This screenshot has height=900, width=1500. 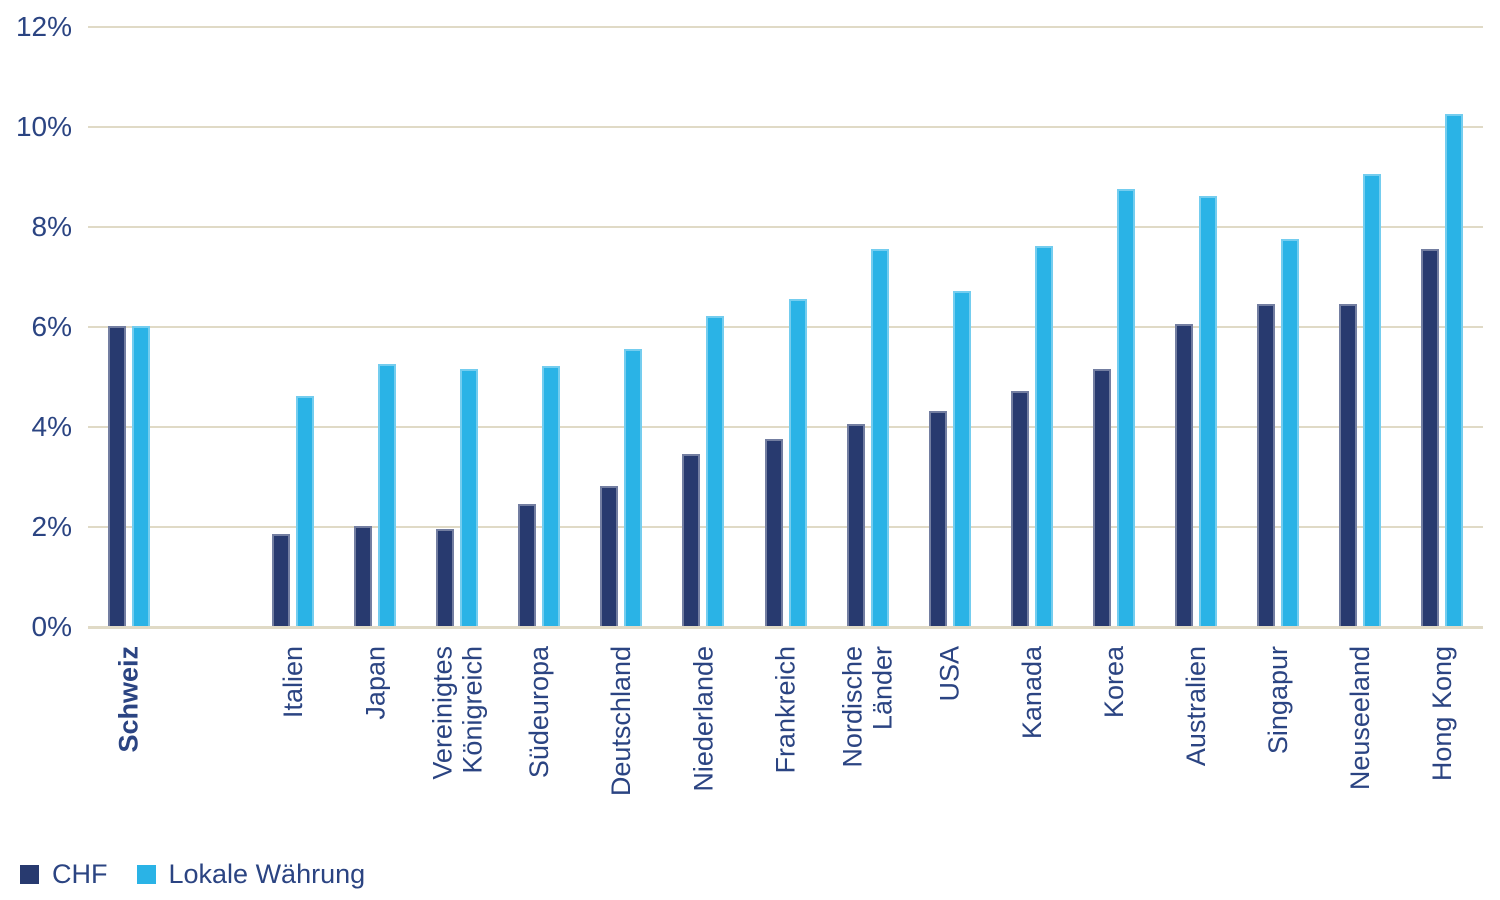 What do you see at coordinates (715, 471) in the screenshot?
I see `bar-lokale-w-hrung-niederlande` at bounding box center [715, 471].